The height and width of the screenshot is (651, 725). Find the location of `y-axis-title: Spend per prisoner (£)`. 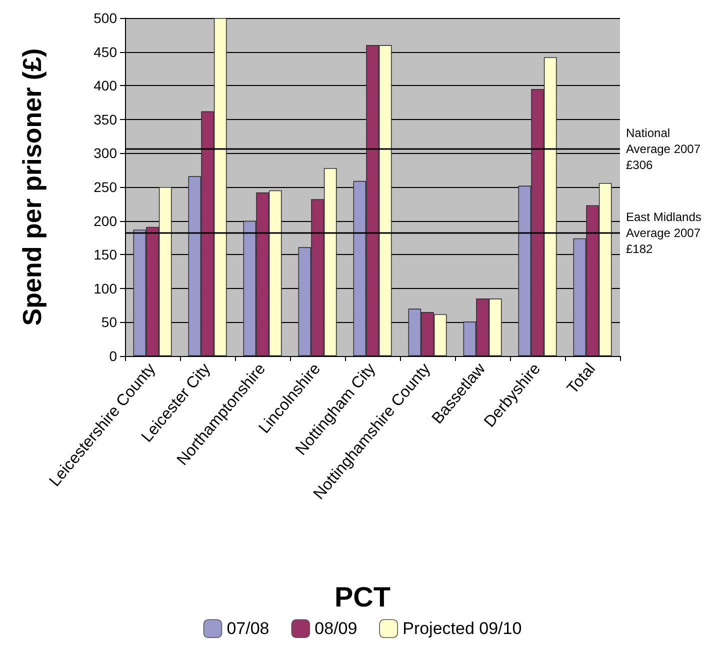

y-axis-title: Spend per prisoner (£) is located at coordinates (32, 187).